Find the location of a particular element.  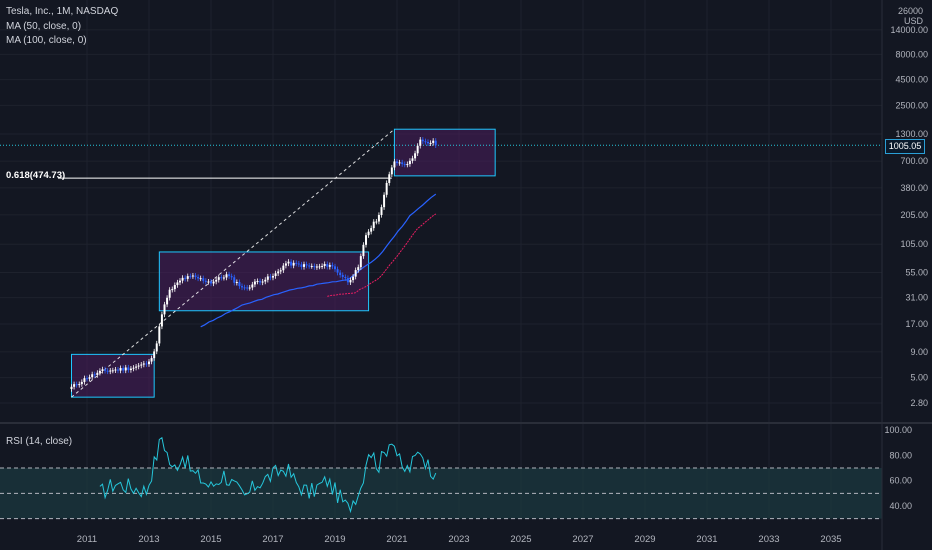

ma50-line is located at coordinates (318, 260).